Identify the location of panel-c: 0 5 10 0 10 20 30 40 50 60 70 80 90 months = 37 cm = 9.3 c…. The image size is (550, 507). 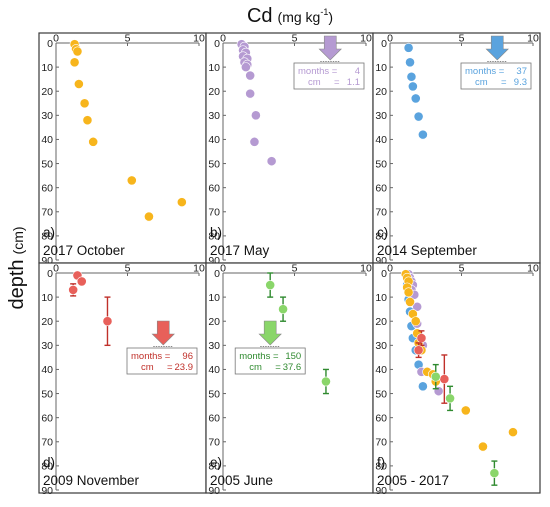
(456, 149).